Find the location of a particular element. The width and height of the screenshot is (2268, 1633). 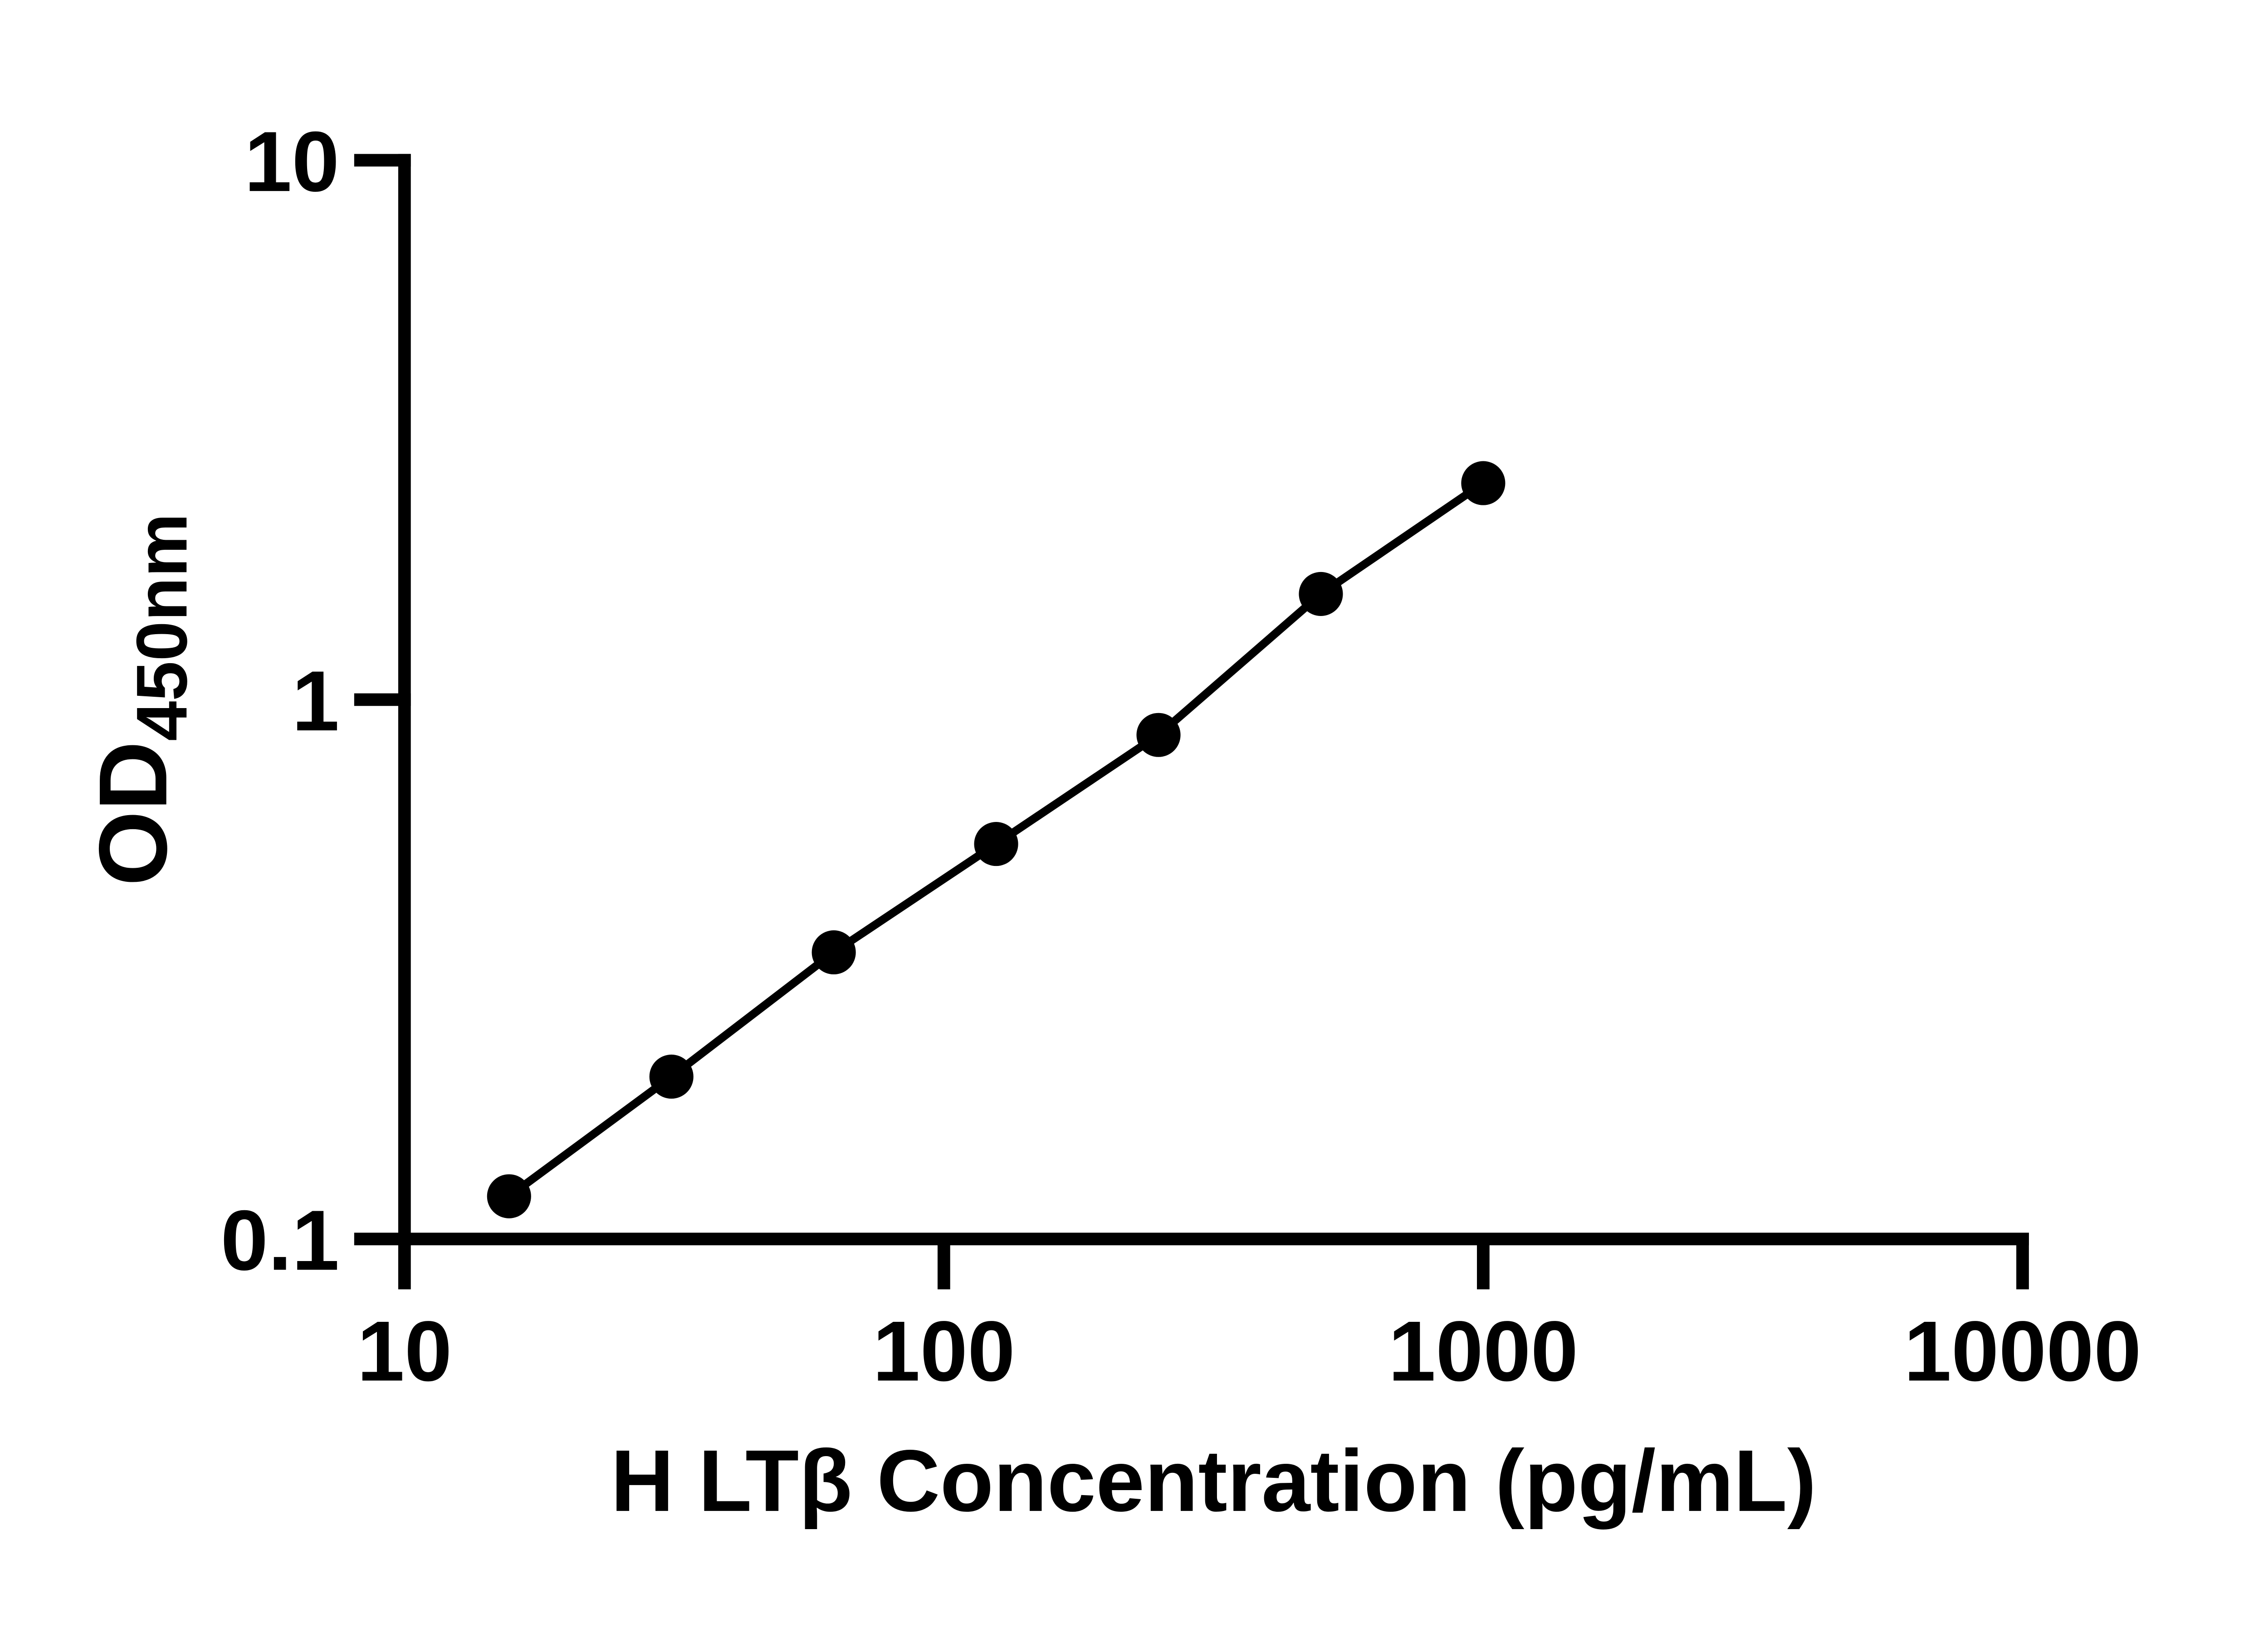

y-tick-label: 10 is located at coordinates (291, 161).